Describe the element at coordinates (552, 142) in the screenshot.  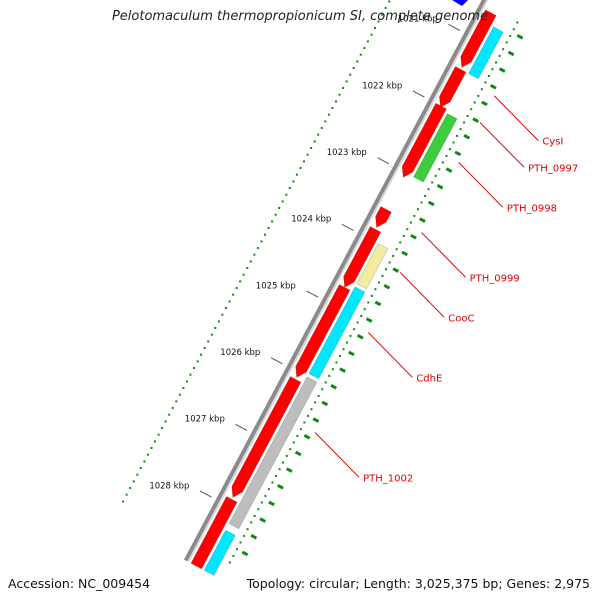
I see `gene-label: CysI` at that location.